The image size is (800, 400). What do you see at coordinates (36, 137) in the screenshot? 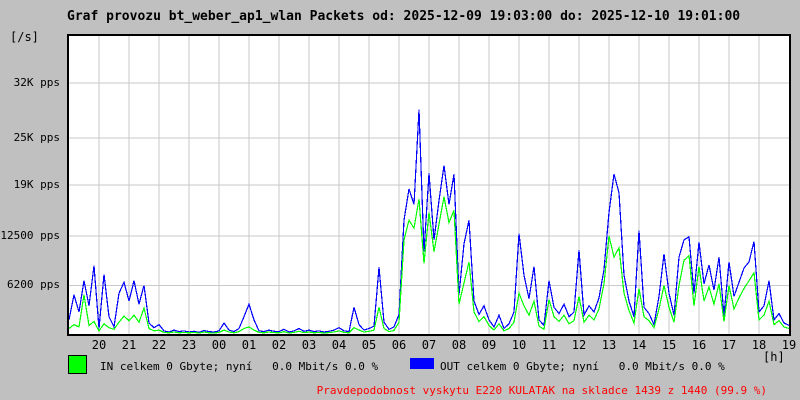
I see `y-axis-label: 25K pps` at bounding box center [36, 137].